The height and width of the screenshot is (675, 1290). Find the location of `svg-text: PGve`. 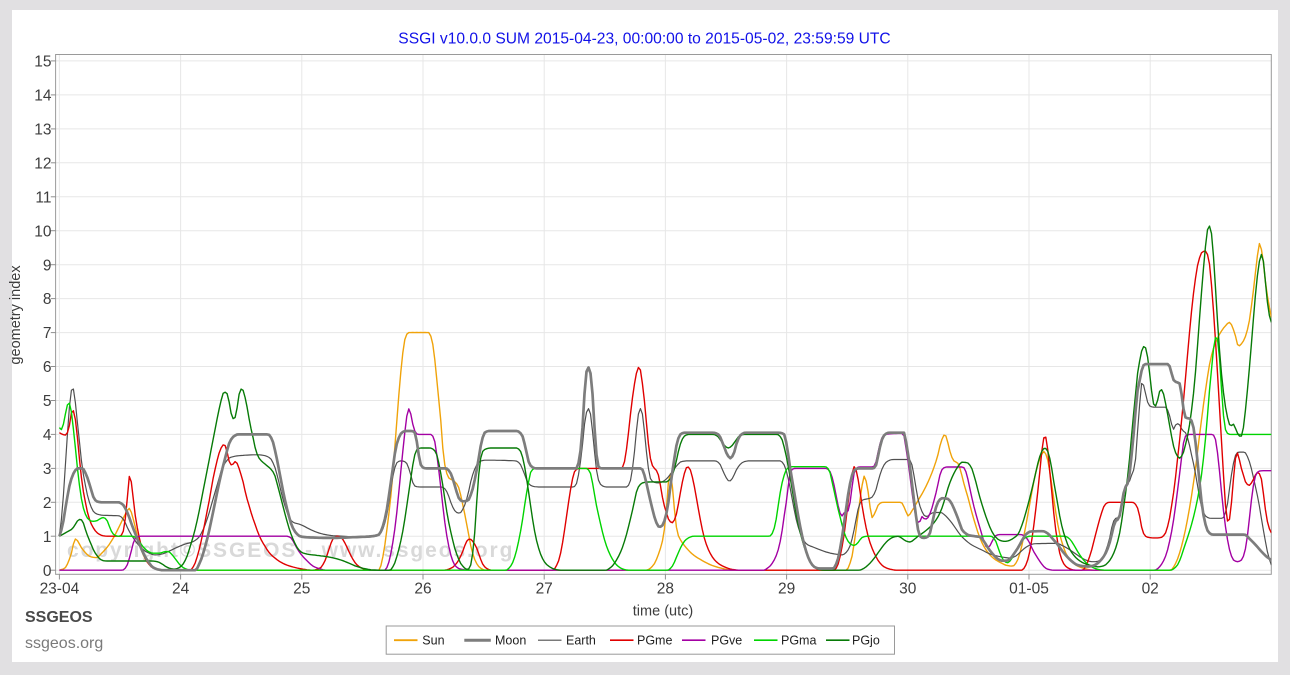

svg-text: PGve is located at coordinates (726, 641).